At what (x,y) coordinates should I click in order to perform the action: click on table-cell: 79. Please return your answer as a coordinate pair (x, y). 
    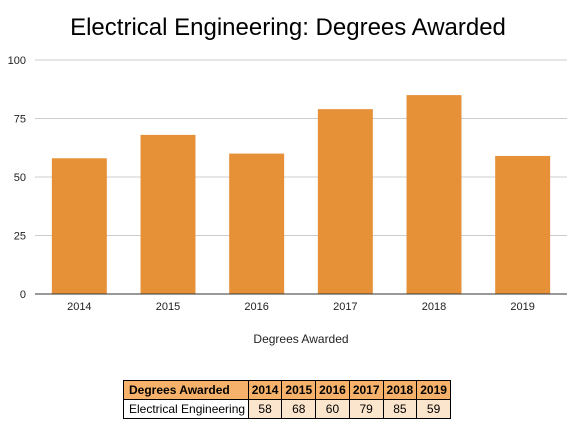
    Looking at the image, I should click on (366, 409).